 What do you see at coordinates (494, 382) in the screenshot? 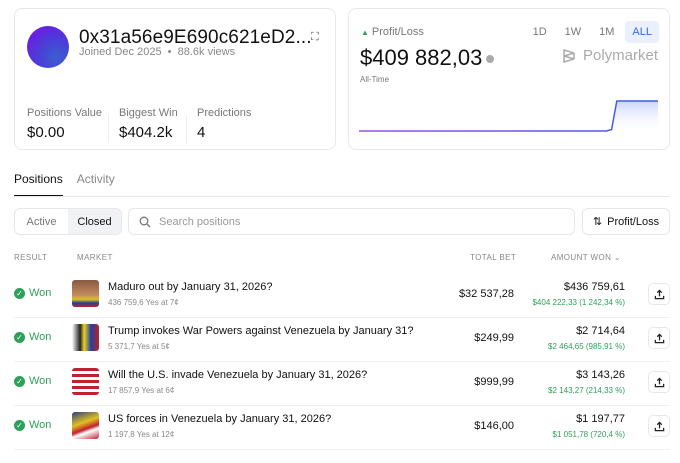
I see `total-bet: $999,99` at bounding box center [494, 382].